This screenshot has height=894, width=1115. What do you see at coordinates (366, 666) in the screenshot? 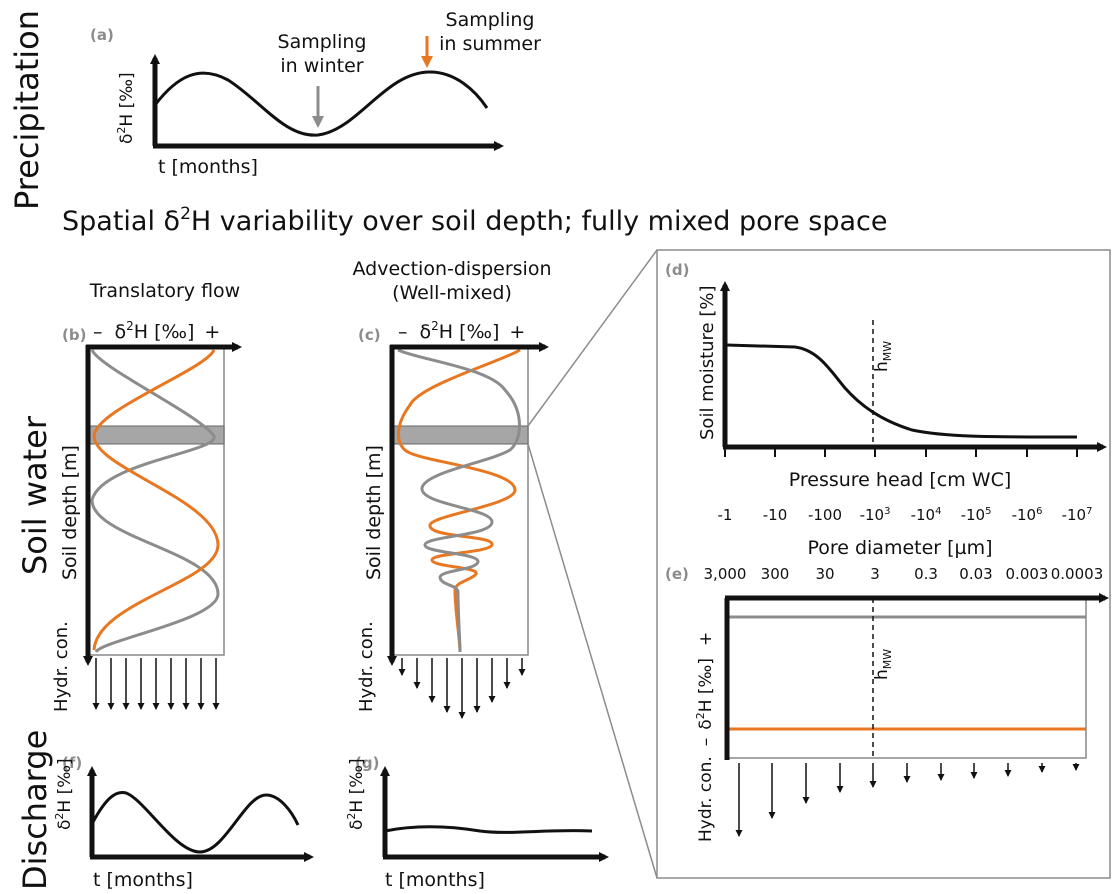
I see `panel-c-hydr-label: Hydr. con.` at bounding box center [366, 666].